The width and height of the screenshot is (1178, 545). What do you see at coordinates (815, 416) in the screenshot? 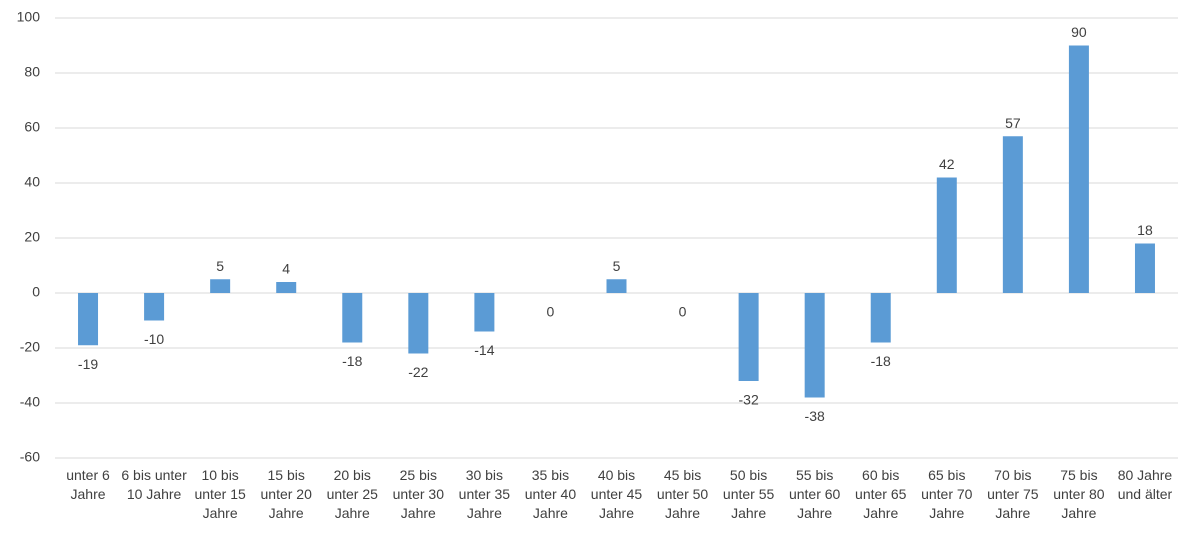
I see `data-label: -38` at bounding box center [815, 416].